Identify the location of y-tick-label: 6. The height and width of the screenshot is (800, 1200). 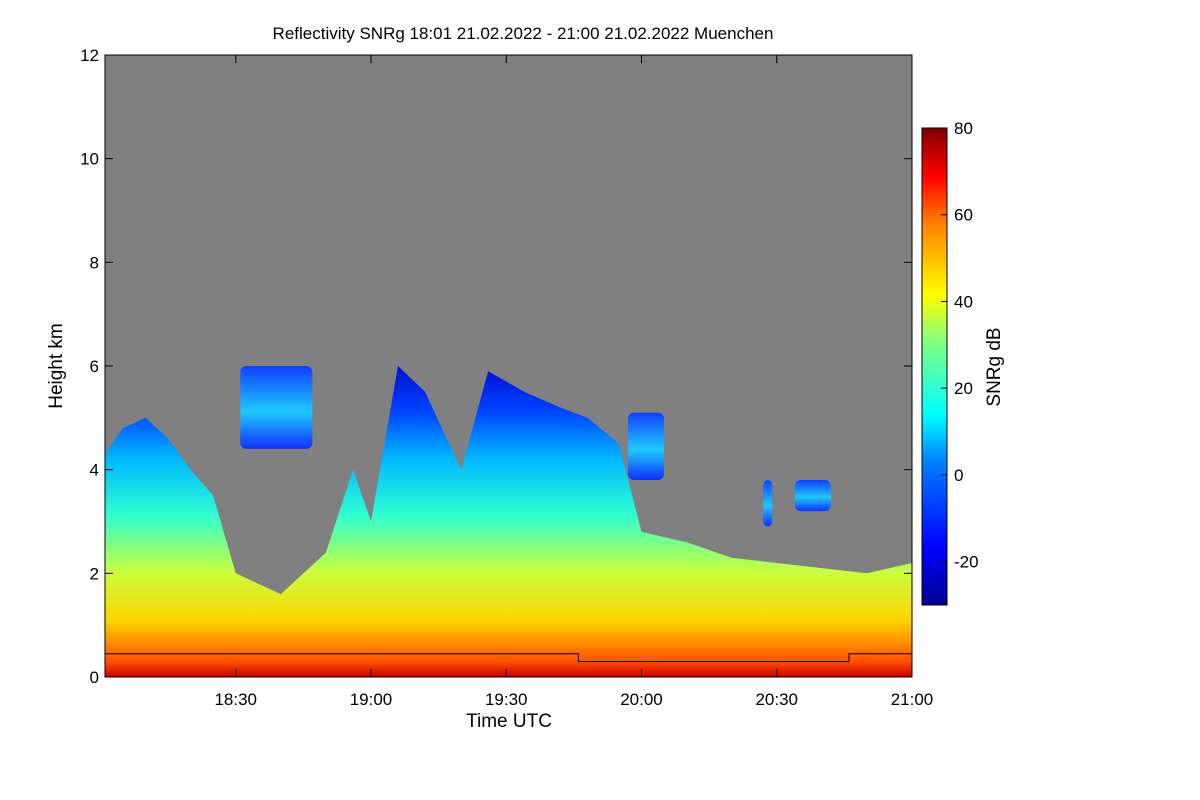
(94, 366).